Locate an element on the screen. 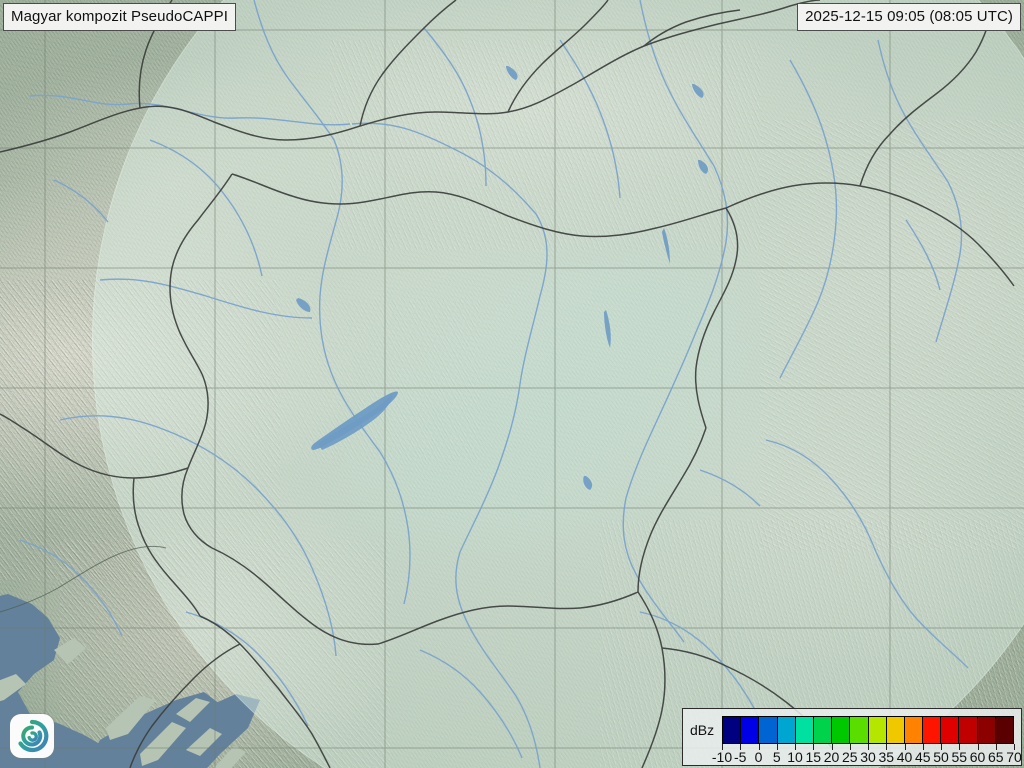 The image size is (1024, 768). legend-tick-label: 20 is located at coordinates (831, 757).